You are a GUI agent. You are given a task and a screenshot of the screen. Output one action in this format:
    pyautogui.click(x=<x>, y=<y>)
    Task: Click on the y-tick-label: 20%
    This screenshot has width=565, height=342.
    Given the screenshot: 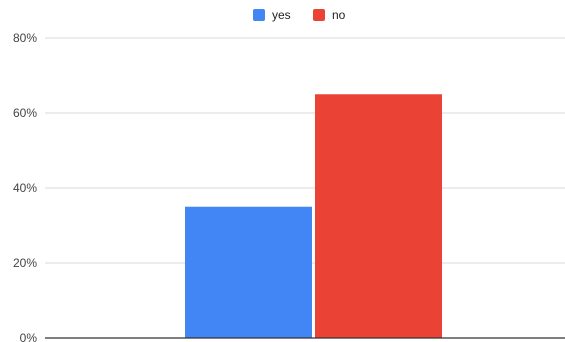 What is the action you would take?
    pyautogui.click(x=25, y=263)
    